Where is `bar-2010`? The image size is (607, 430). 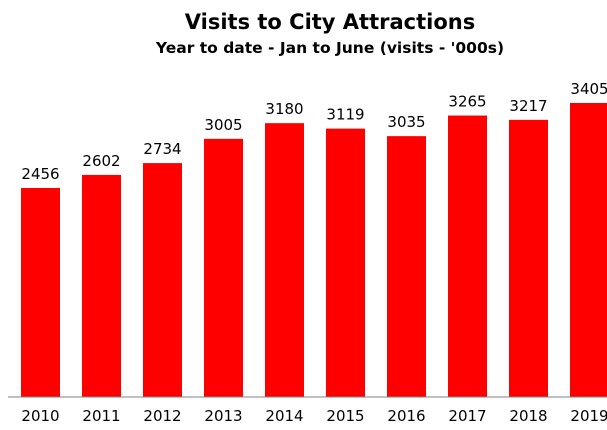
bar-2010 is located at coordinates (40, 292).